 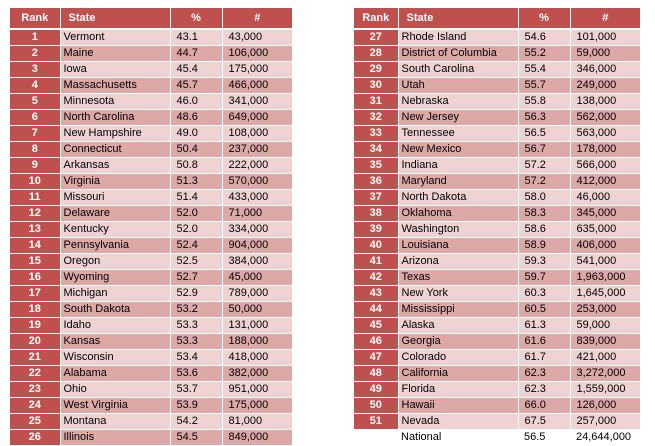 What do you see at coordinates (196, 277) in the screenshot?
I see `percent-cell: 52.7` at bounding box center [196, 277].